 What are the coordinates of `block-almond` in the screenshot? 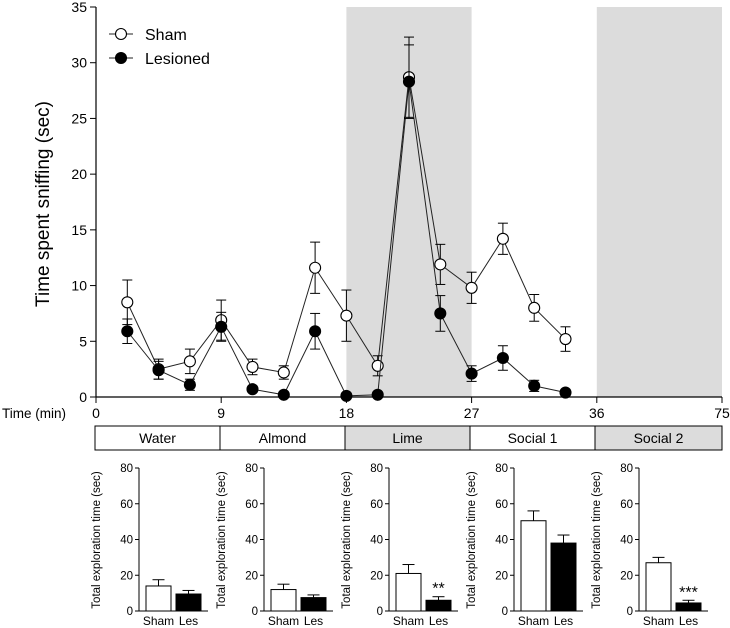 It's located at (282, 438).